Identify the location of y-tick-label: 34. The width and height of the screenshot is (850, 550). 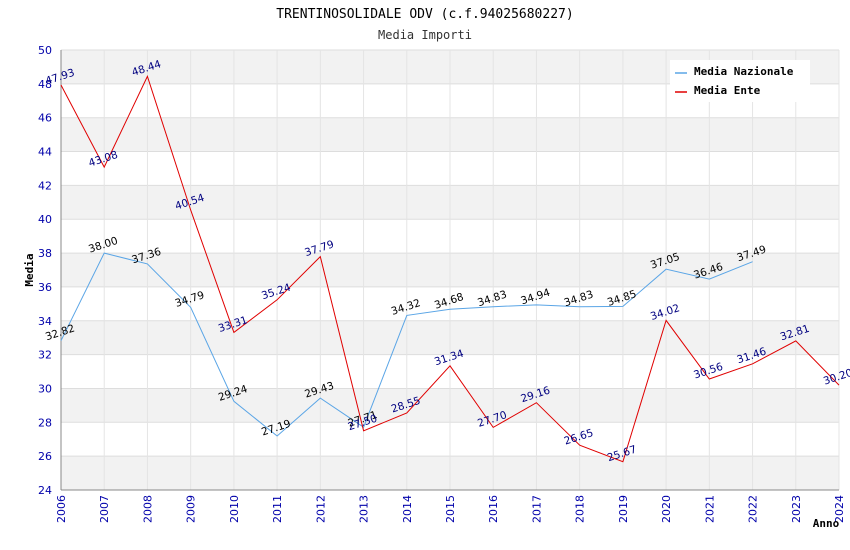
(45, 321).